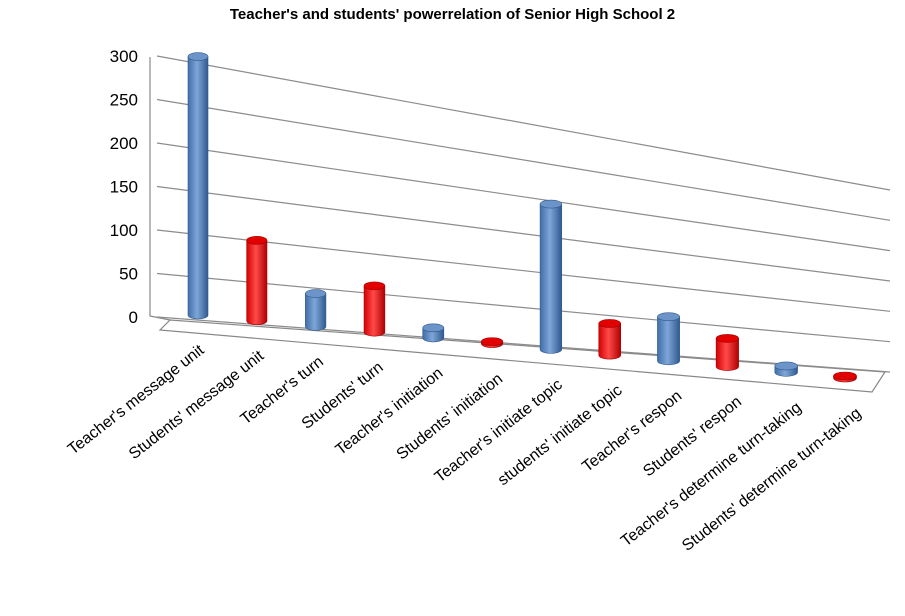 Image resolution: width=905 pixels, height=616 pixels. I want to click on y-tick-label: 250, so click(124, 100).